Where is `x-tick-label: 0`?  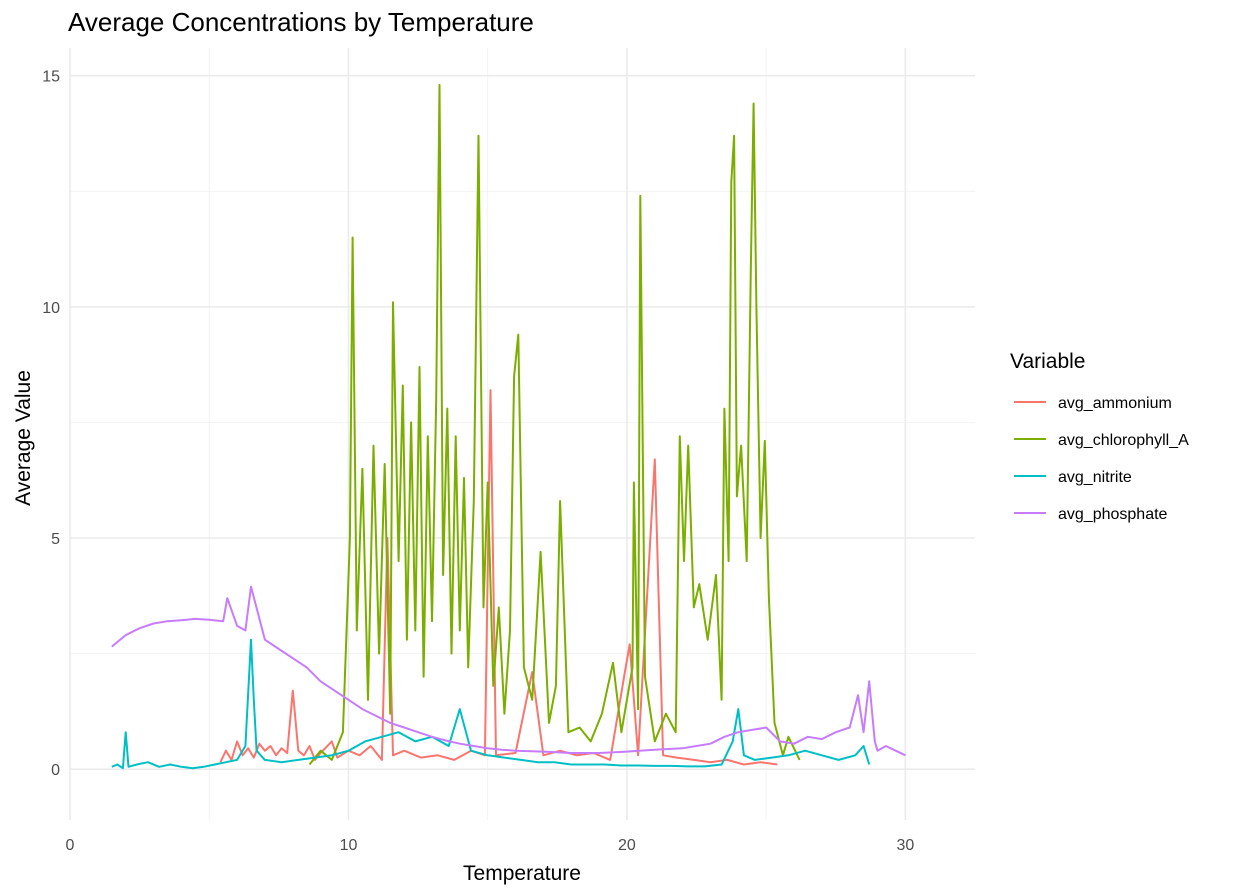 x-tick-label: 0 is located at coordinates (70, 845).